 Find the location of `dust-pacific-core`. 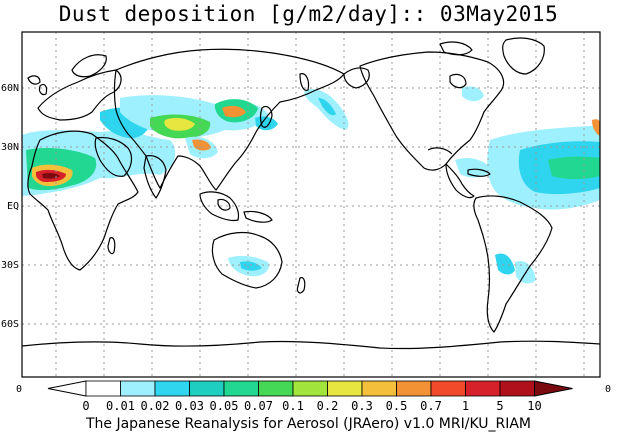

dust-pacific-core is located at coordinates (327, 107).